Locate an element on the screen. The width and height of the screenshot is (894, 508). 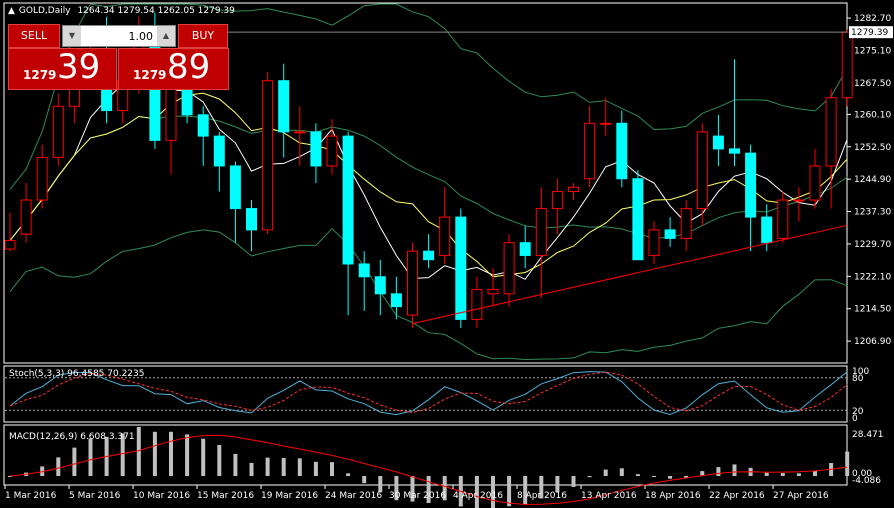
time-tick-label: 30 Mar 2016 is located at coordinates (417, 496).